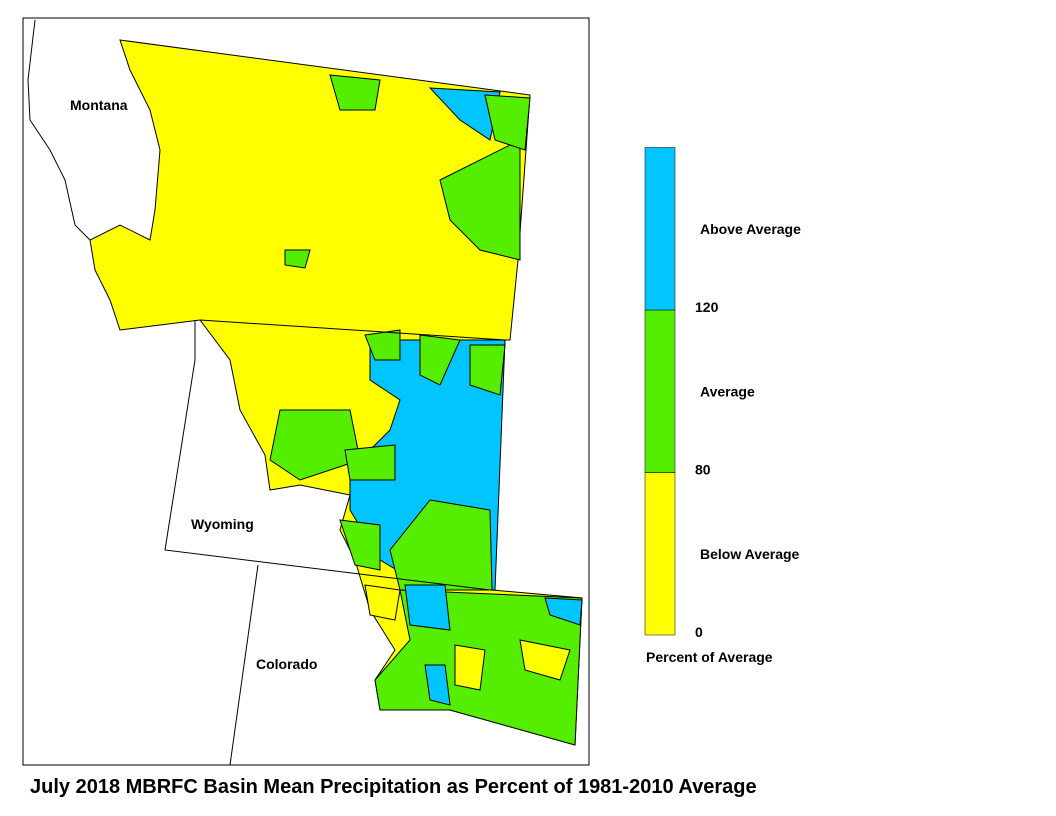 The height and width of the screenshot is (816, 1056). I want to click on legend-tick-label: 120, so click(707, 307).